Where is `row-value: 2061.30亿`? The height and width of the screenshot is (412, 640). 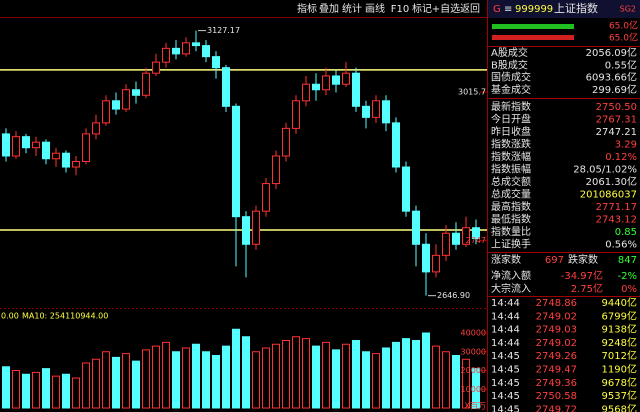 row-value: 2061.30亿 is located at coordinates (611, 181).